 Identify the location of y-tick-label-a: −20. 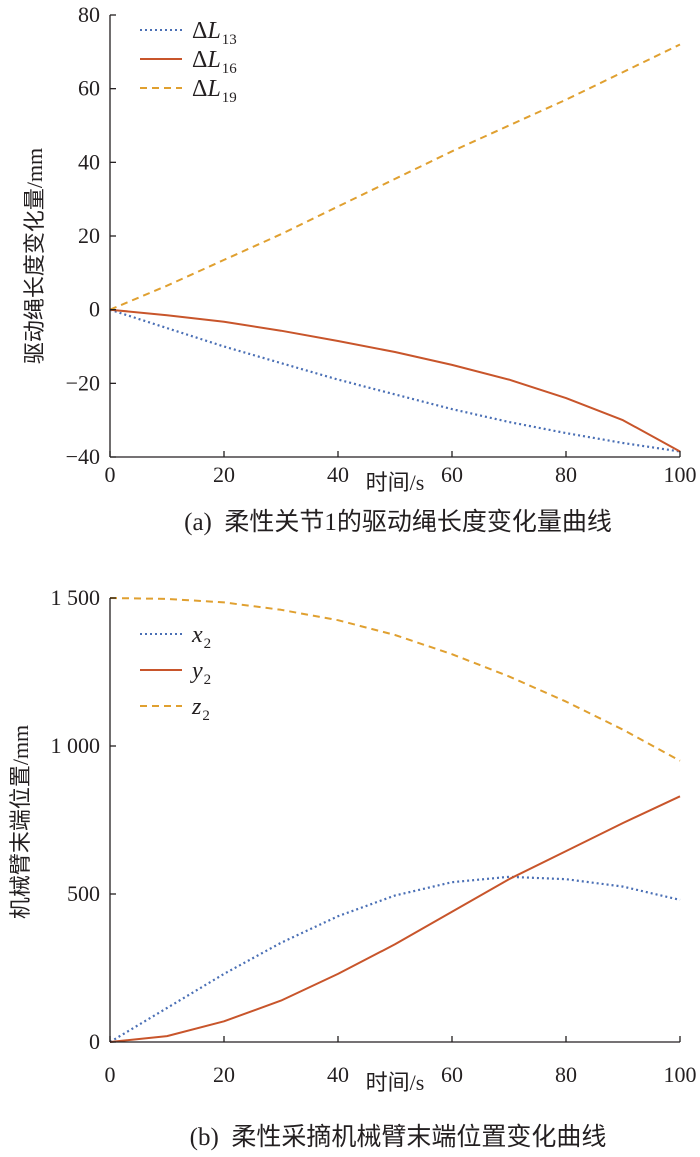
(83, 382).